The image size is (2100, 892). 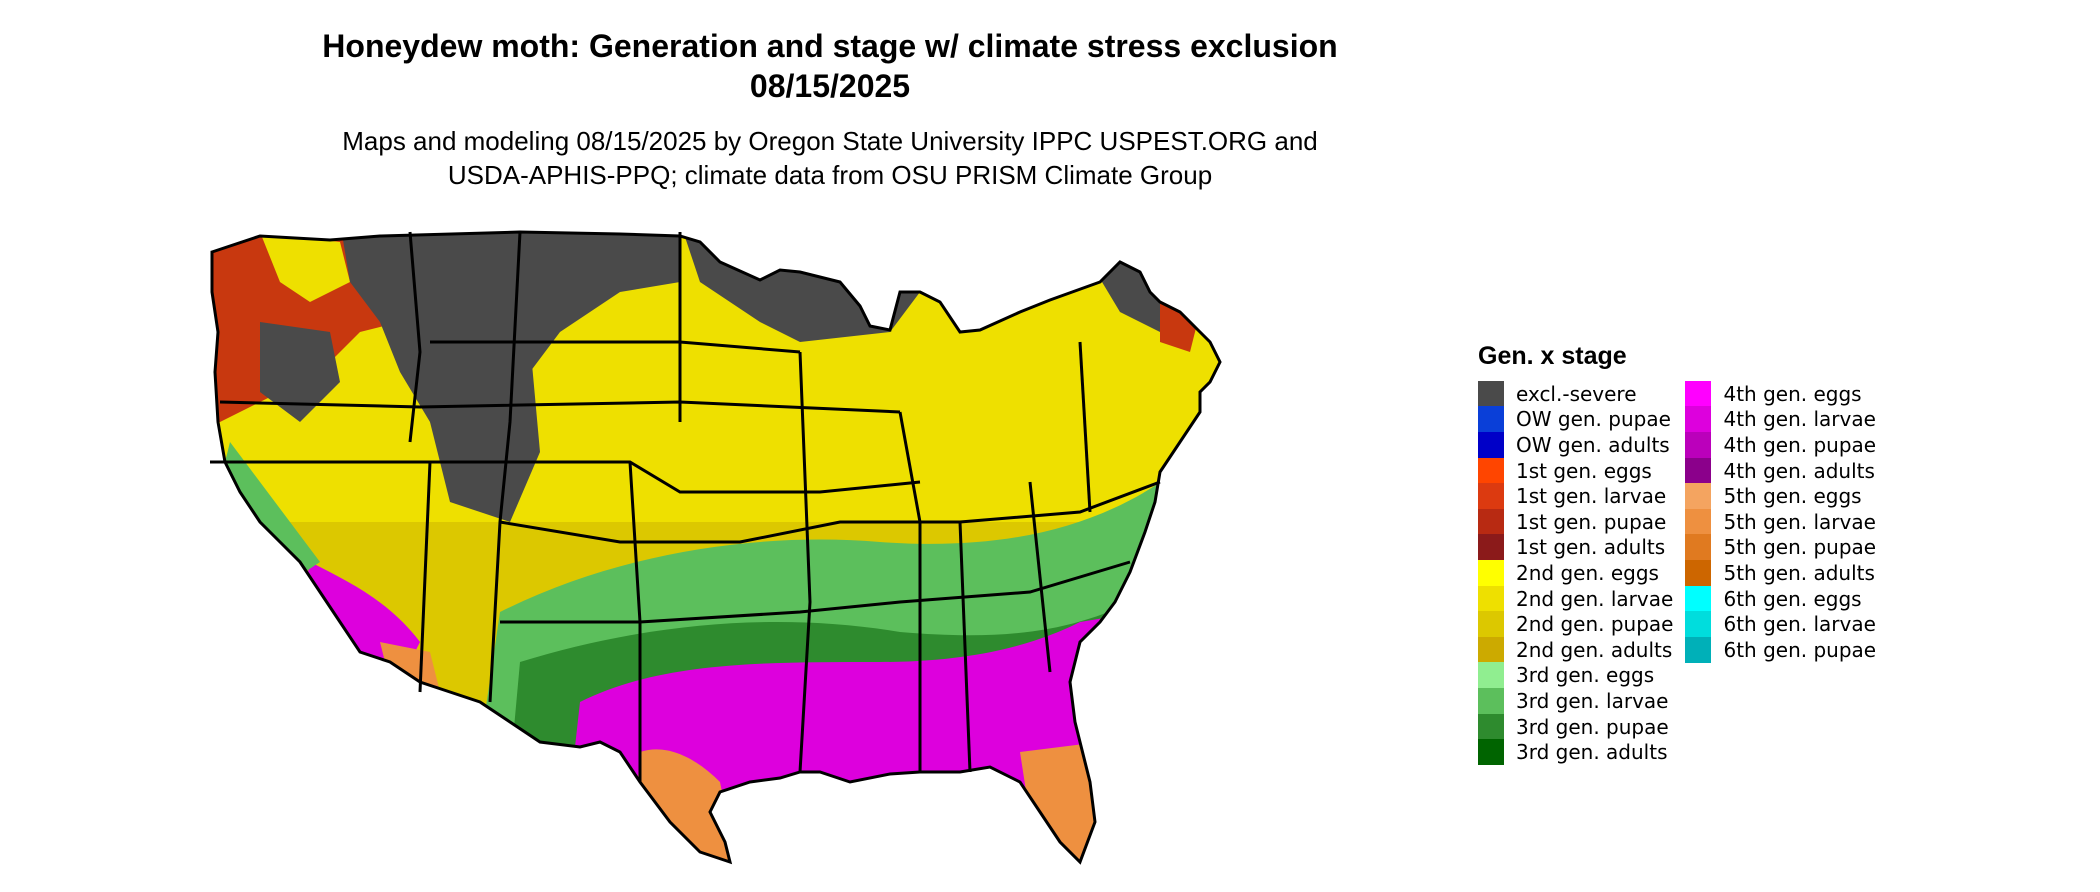 What do you see at coordinates (1585, 675) in the screenshot?
I see `legend-label: 3rd gen. eggs` at bounding box center [1585, 675].